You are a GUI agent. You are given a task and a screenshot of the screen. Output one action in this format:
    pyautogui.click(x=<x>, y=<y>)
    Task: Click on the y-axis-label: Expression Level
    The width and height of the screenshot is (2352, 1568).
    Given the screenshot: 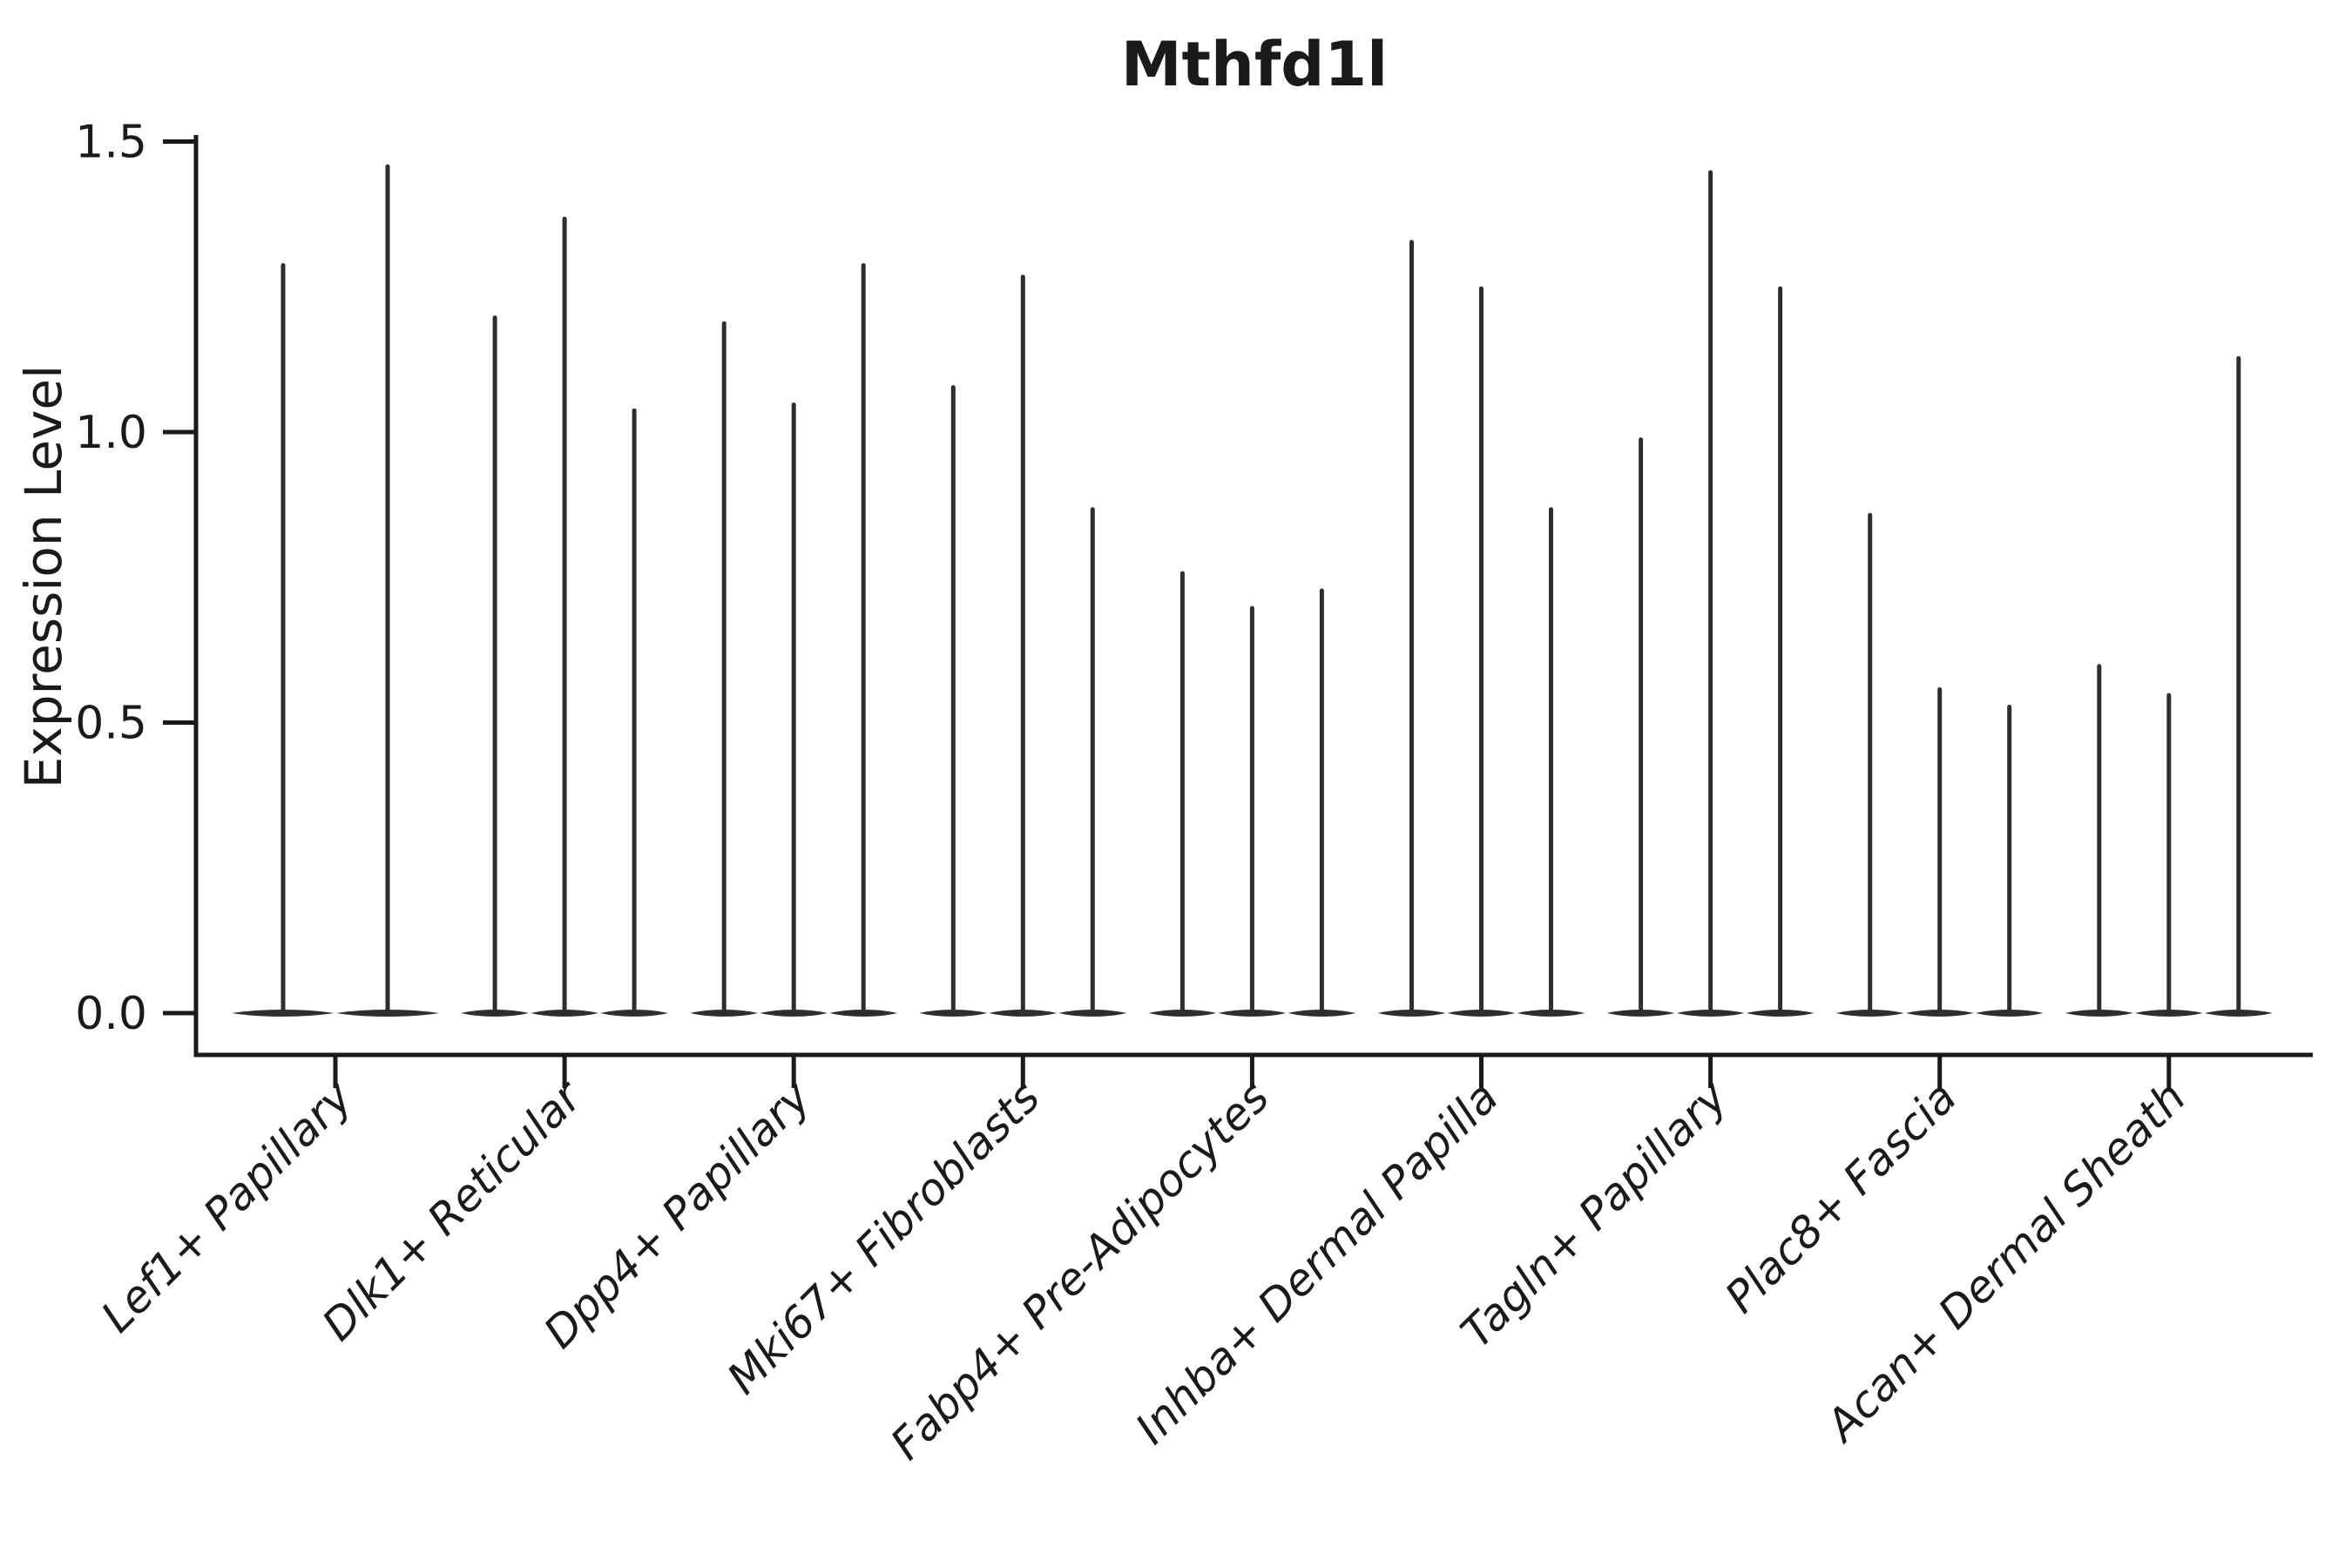 What is the action you would take?
    pyautogui.click(x=44, y=576)
    